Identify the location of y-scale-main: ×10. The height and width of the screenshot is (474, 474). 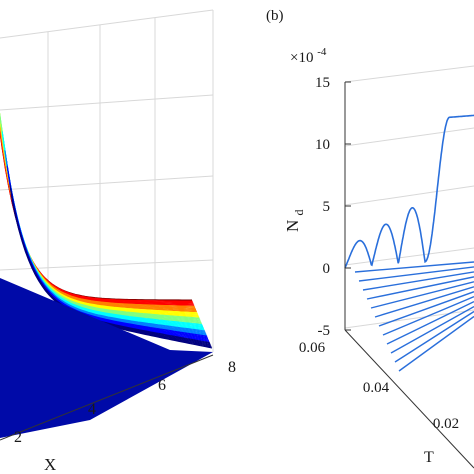
(301, 58).